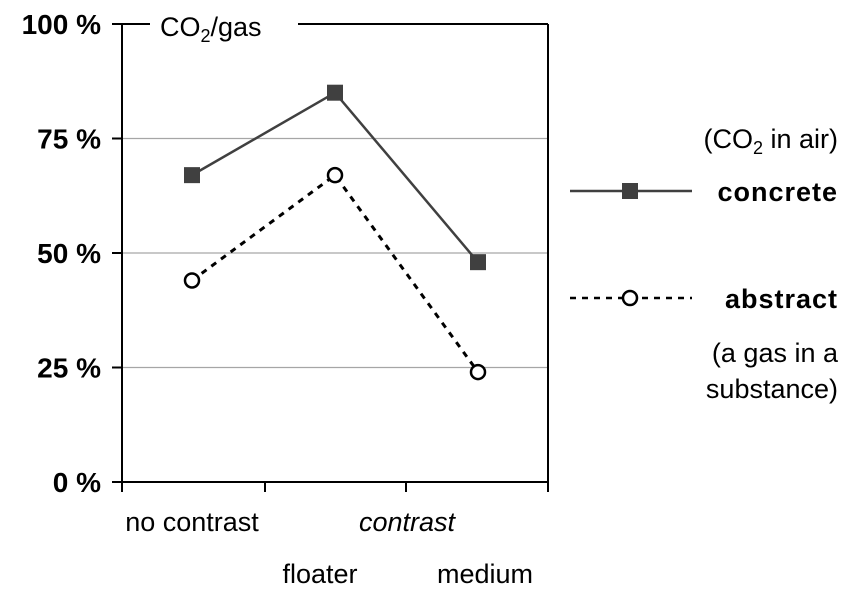  What do you see at coordinates (775, 353) in the screenshot?
I see `legend-abstract-note-1: (a gas in a` at bounding box center [775, 353].